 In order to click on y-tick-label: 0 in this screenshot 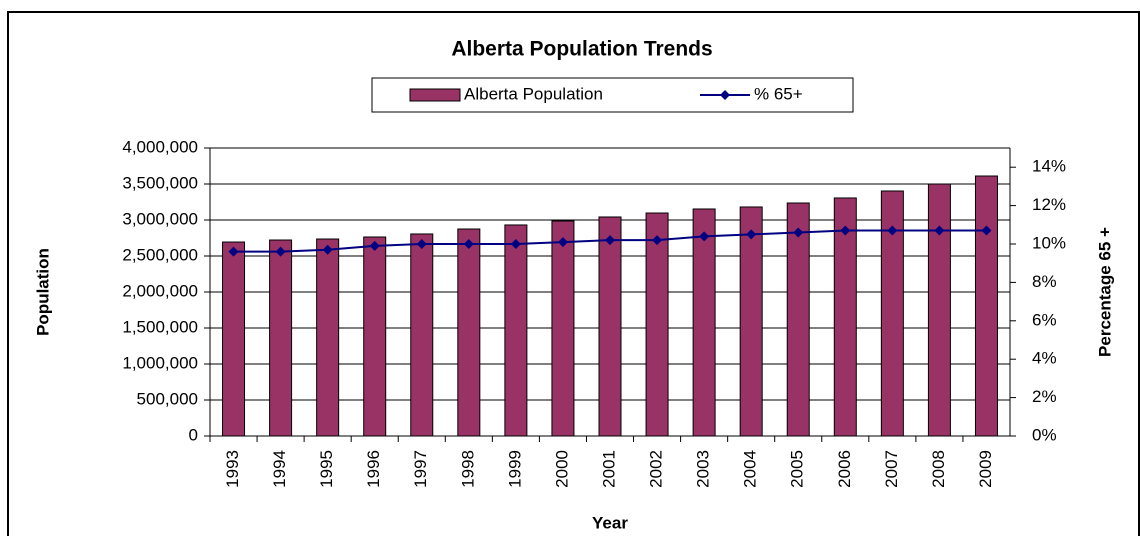, I will do `click(193, 434)`.